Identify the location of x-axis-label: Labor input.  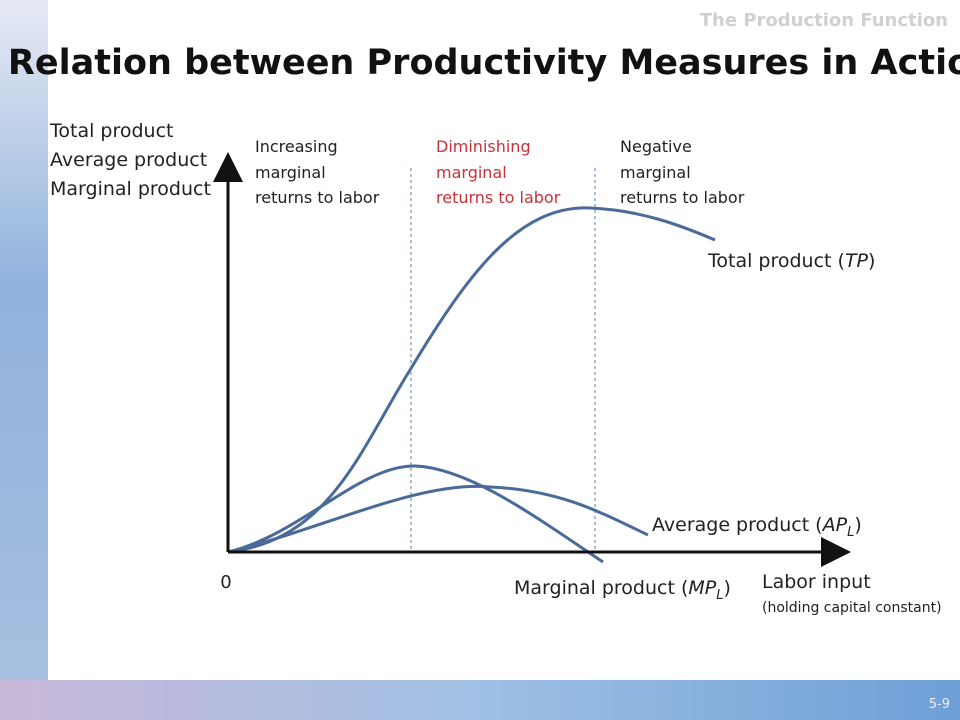
(816, 582).